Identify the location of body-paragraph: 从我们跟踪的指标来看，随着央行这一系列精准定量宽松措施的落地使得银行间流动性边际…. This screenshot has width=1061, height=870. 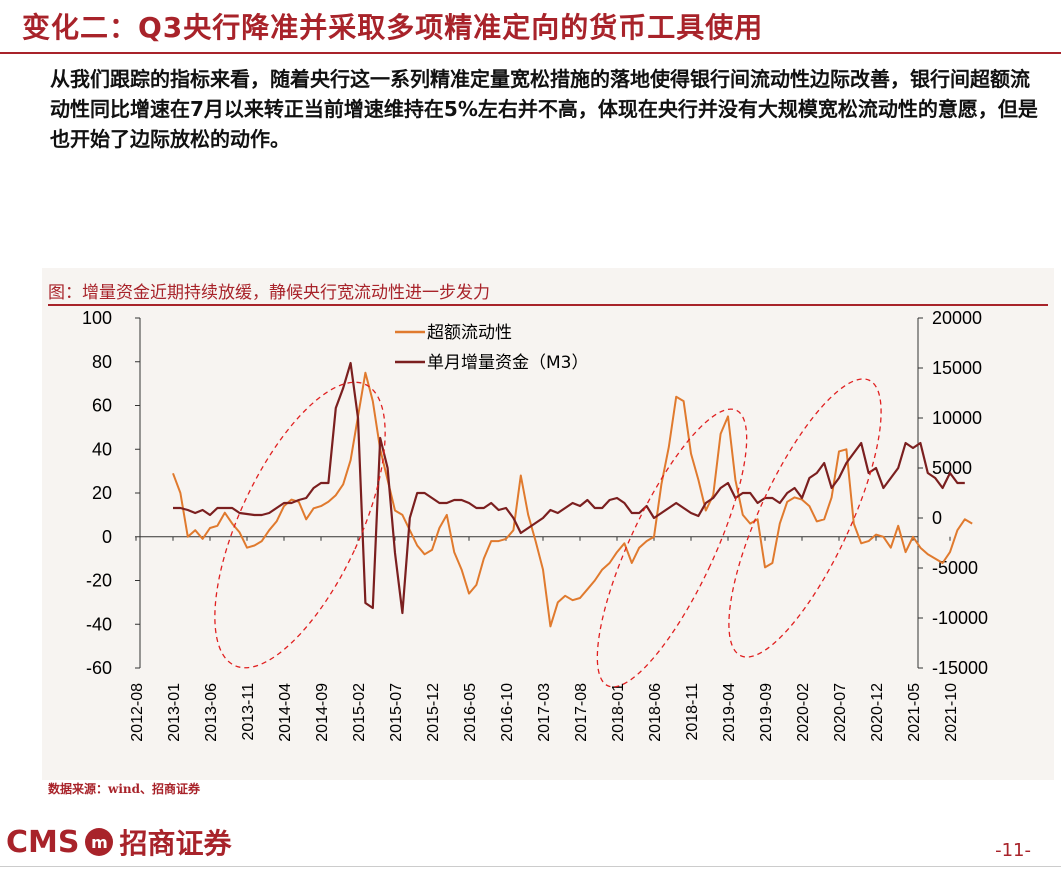
(544, 109).